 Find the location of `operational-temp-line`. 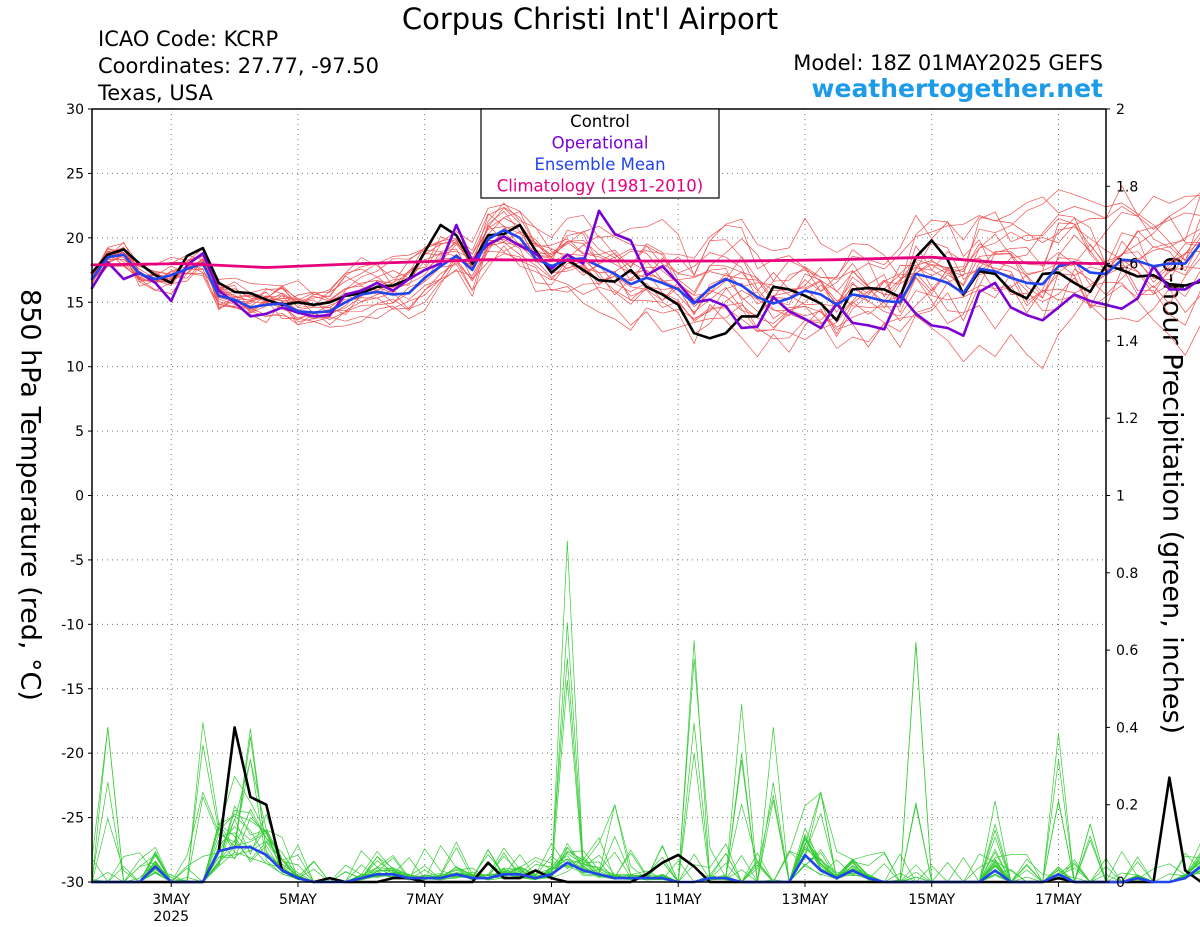

operational-temp-line is located at coordinates (645, 273).